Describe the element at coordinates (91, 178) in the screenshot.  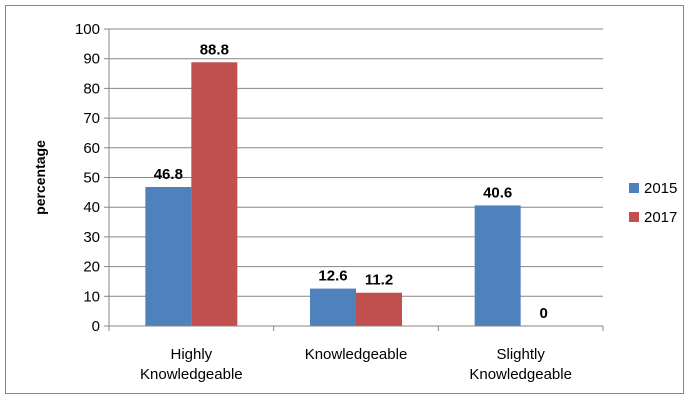
I see `y-tick-label: 50` at that location.